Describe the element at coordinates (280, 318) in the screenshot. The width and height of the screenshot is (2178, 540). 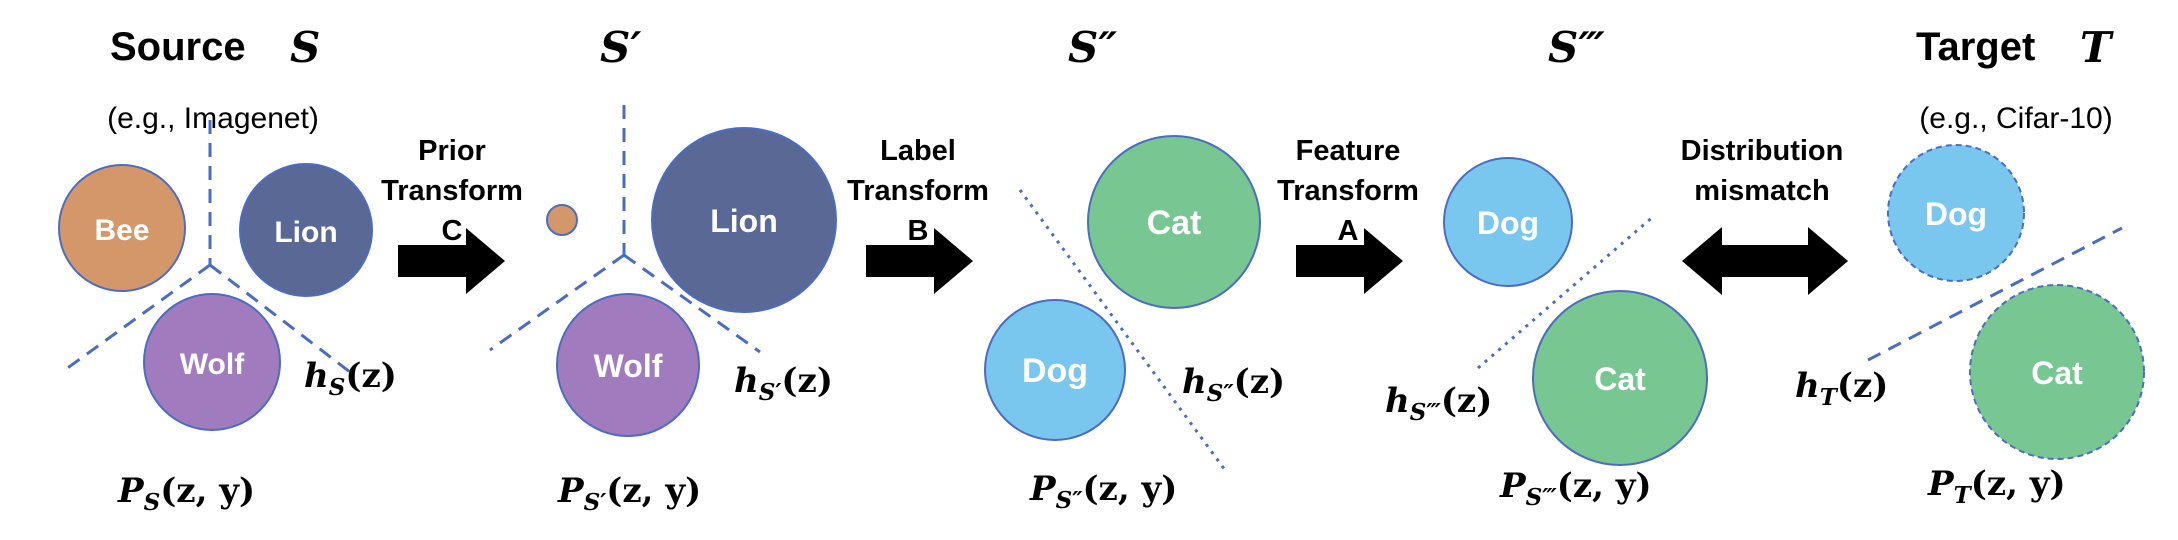
I see `source-boundary-right` at that location.